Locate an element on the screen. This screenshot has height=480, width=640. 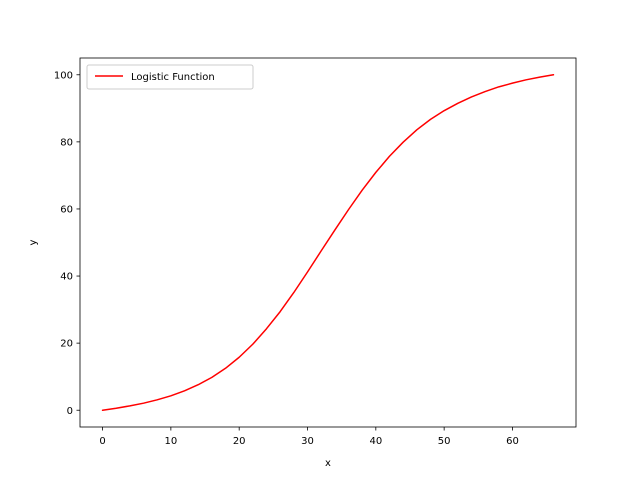
legend: Logistic Function is located at coordinates (170, 77).